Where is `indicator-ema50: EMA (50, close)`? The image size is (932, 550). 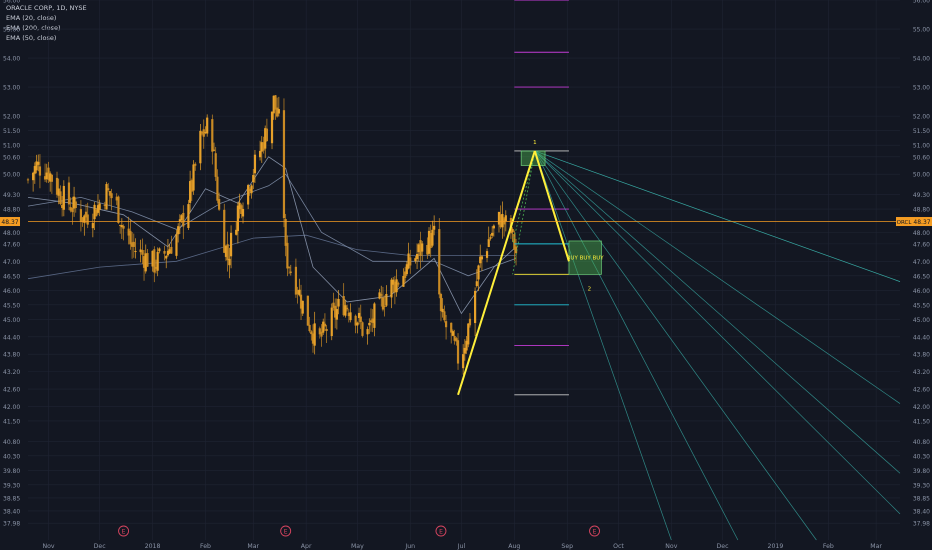 indicator-ema50: EMA (50, close) is located at coordinates (31, 38).